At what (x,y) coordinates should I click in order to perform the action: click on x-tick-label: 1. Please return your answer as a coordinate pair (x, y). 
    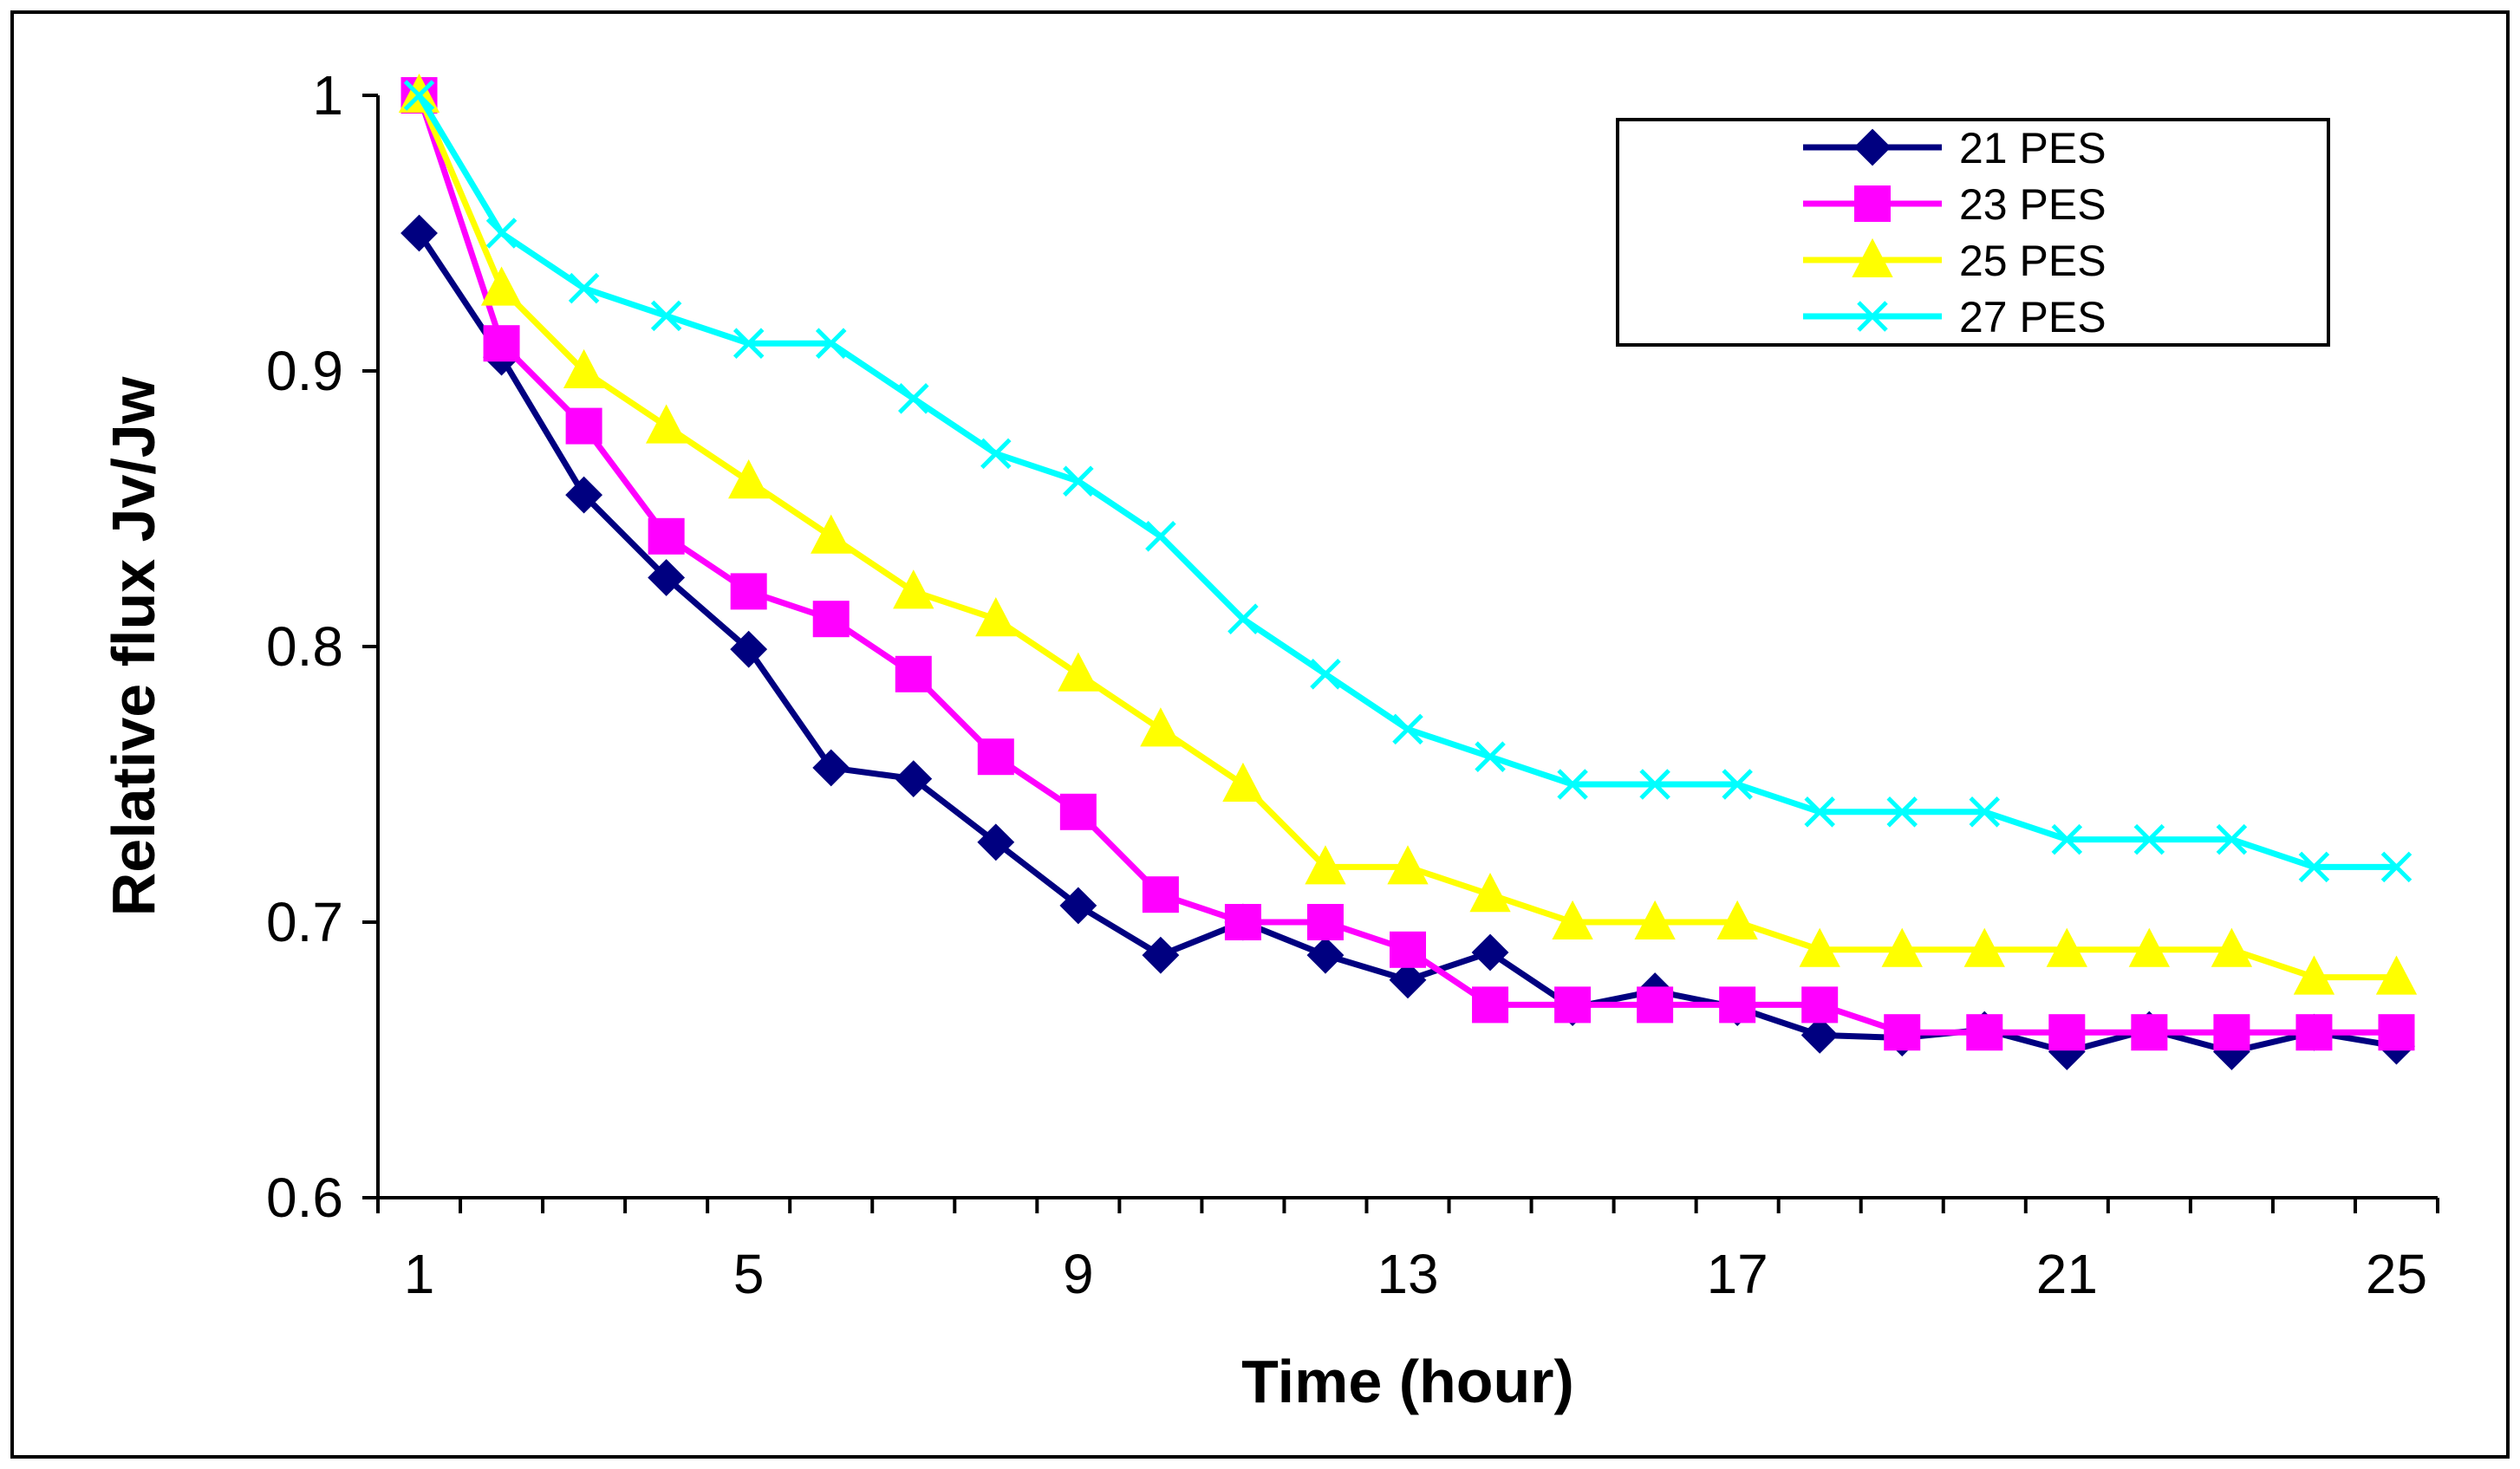
    Looking at the image, I should click on (419, 1274).